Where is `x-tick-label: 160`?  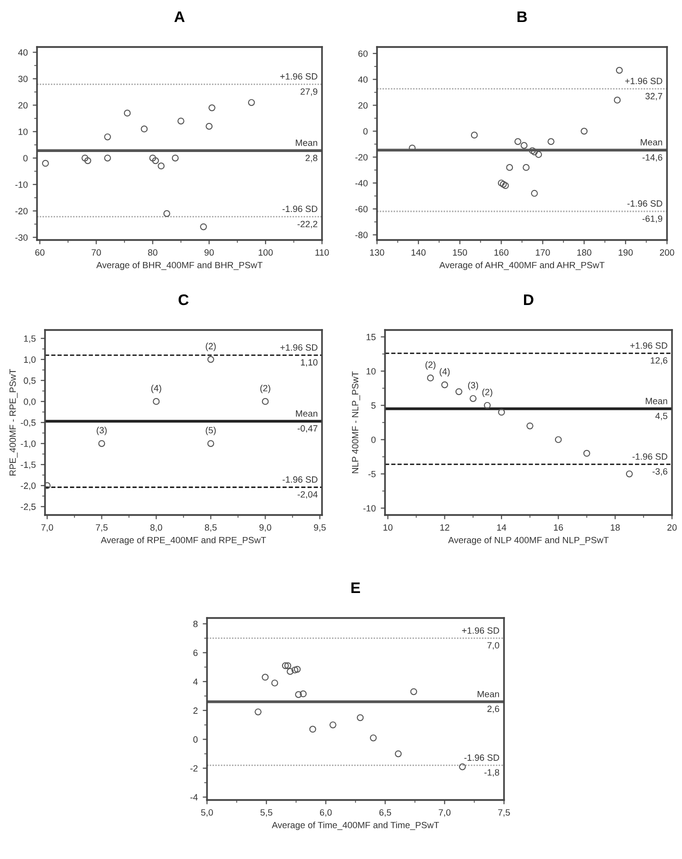
x-tick-label: 160 is located at coordinates (501, 252).